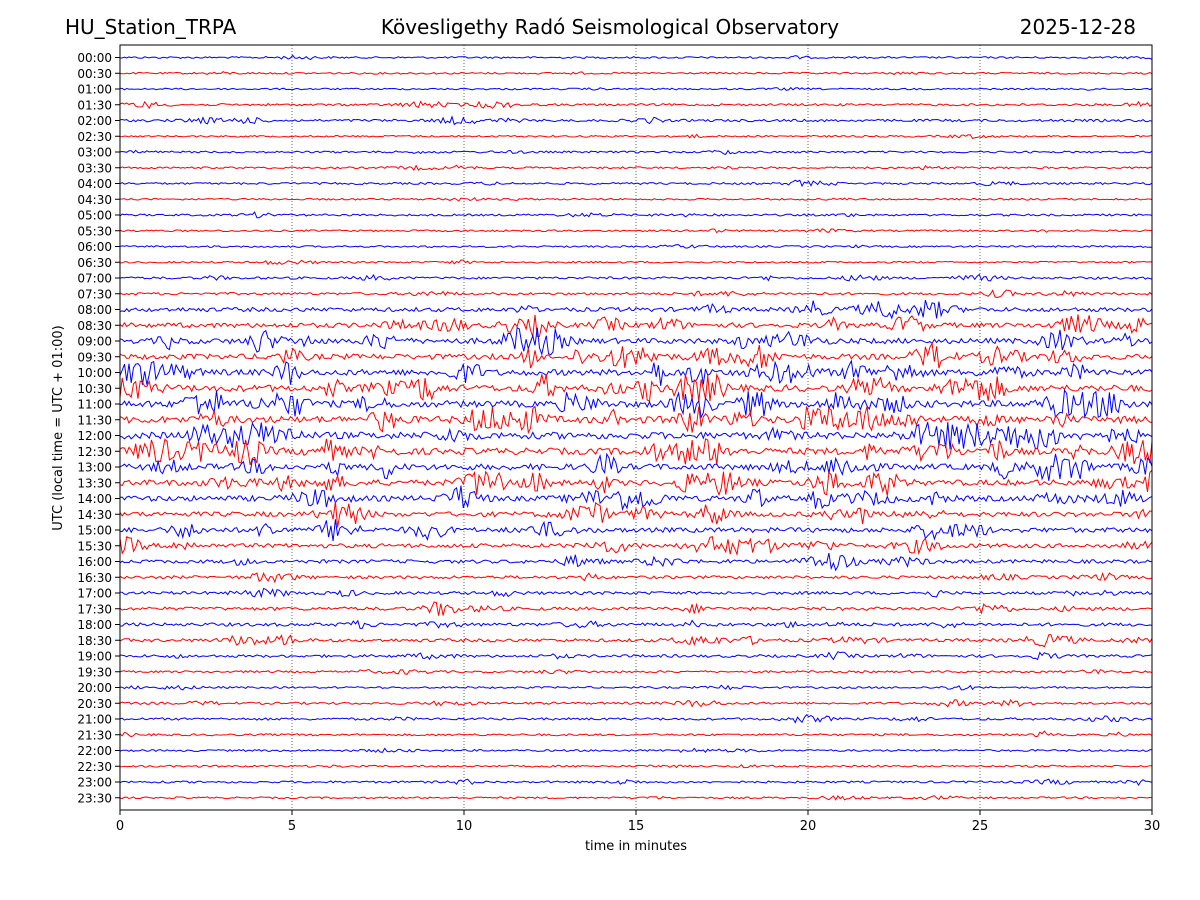 This screenshot has width=1200, height=900. What do you see at coordinates (94, 436) in the screenshot?
I see `y-tick-label: 12:00` at bounding box center [94, 436].